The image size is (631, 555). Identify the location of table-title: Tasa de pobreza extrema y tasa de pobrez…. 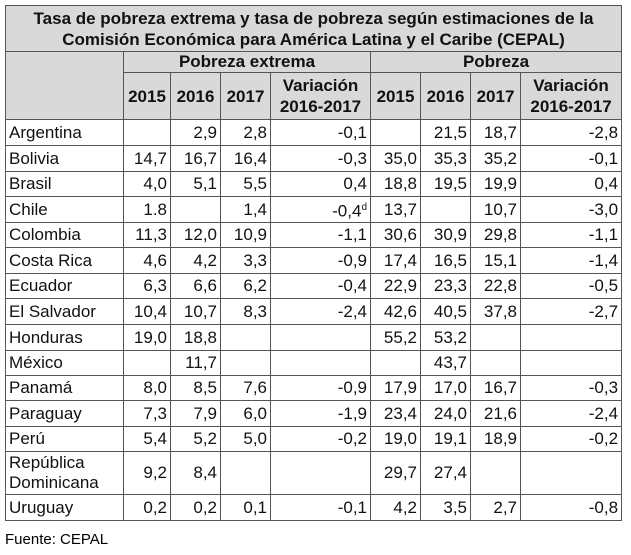
(313, 28).